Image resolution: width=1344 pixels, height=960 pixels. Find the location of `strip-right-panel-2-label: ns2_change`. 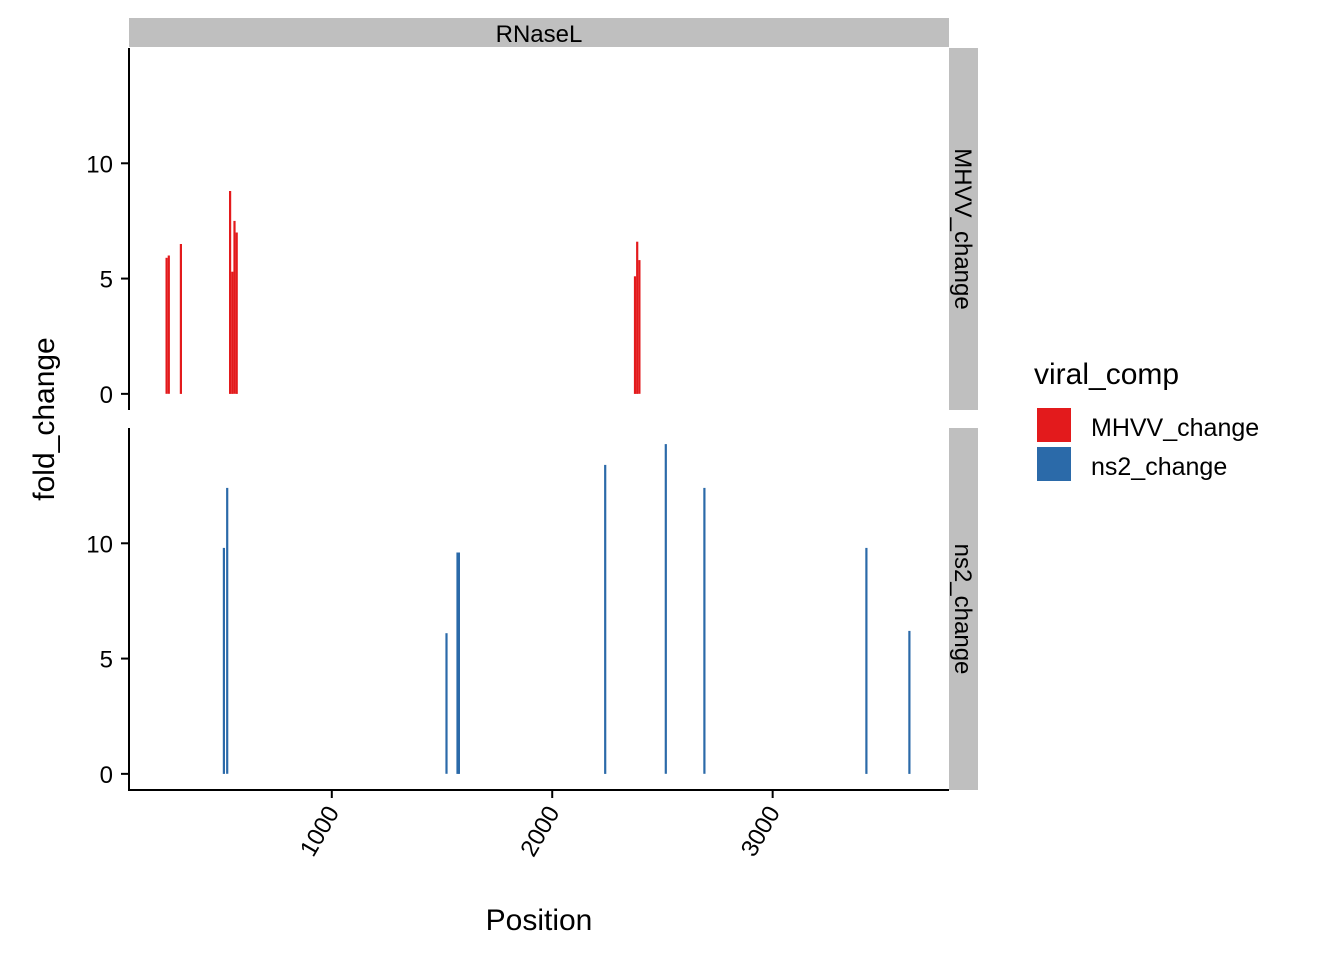

strip-right-panel-2-label: ns2_change is located at coordinates (962, 609).